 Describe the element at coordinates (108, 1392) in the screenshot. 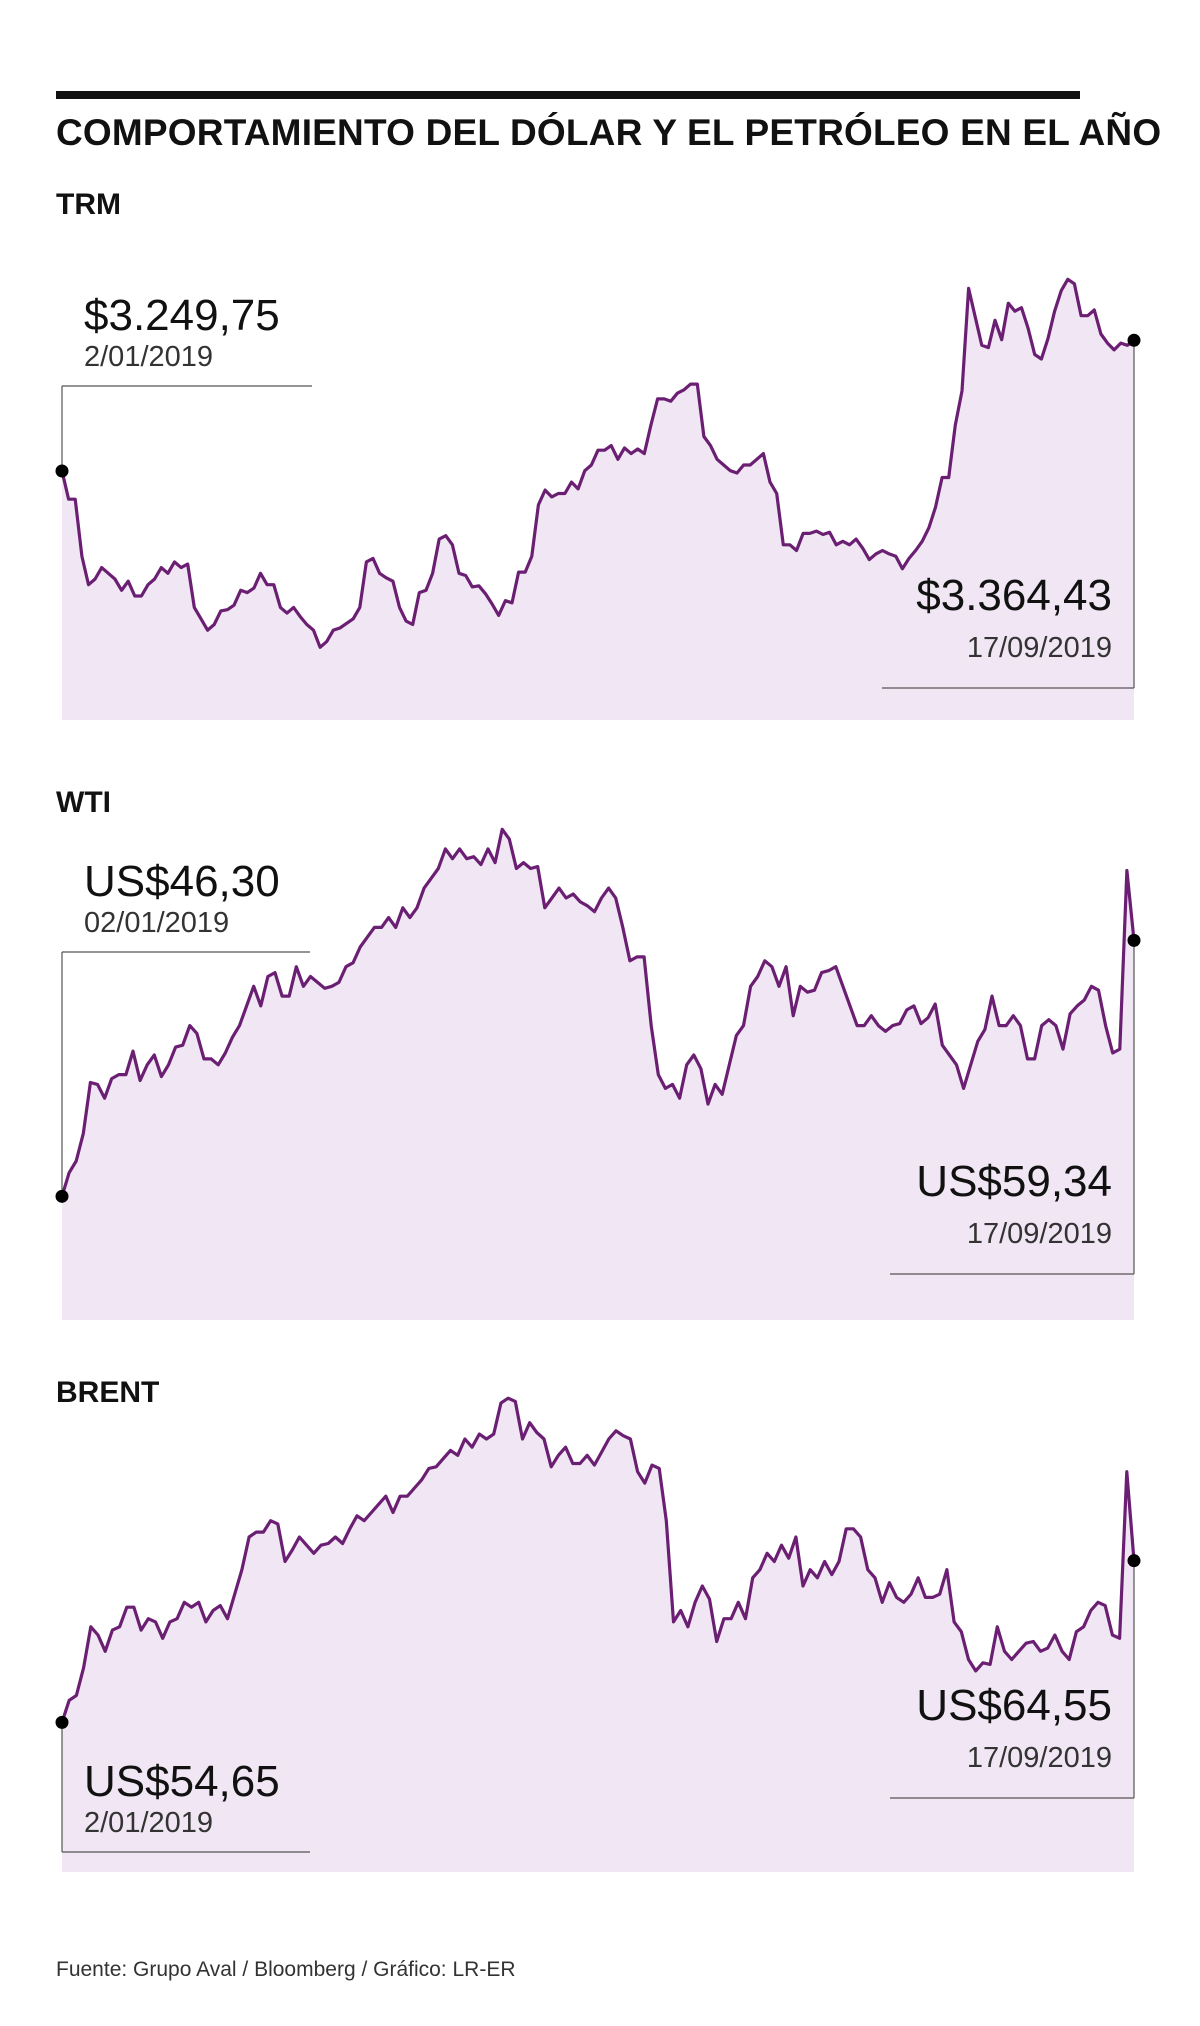

I see `chart-title-brent: BRENT` at that location.